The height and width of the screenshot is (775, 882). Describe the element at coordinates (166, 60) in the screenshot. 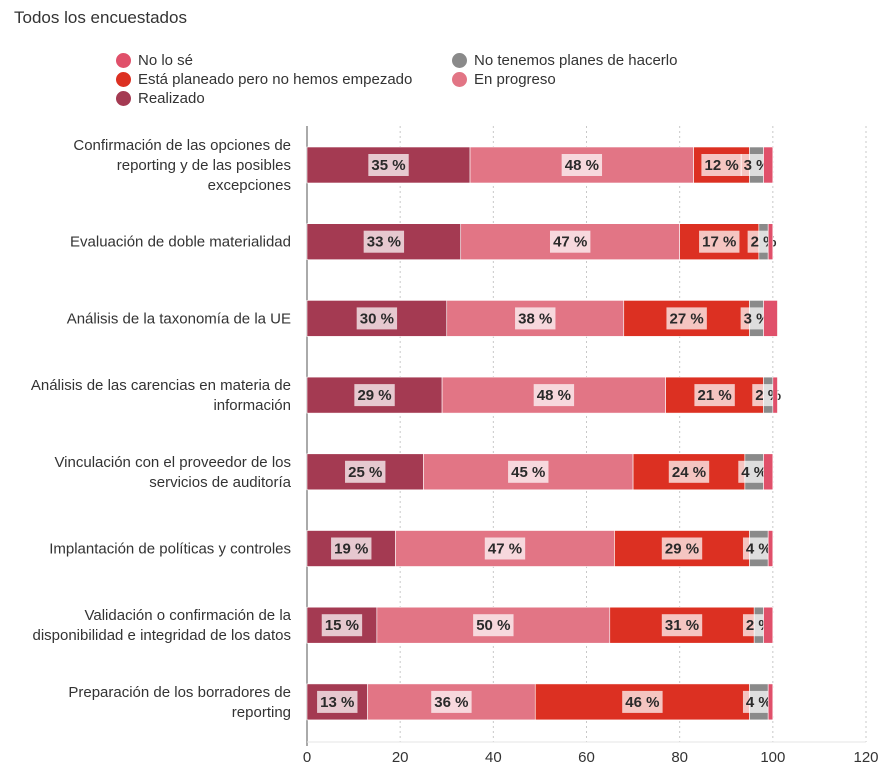

I see `legend-label-no-lo-se: No lo sé` at that location.